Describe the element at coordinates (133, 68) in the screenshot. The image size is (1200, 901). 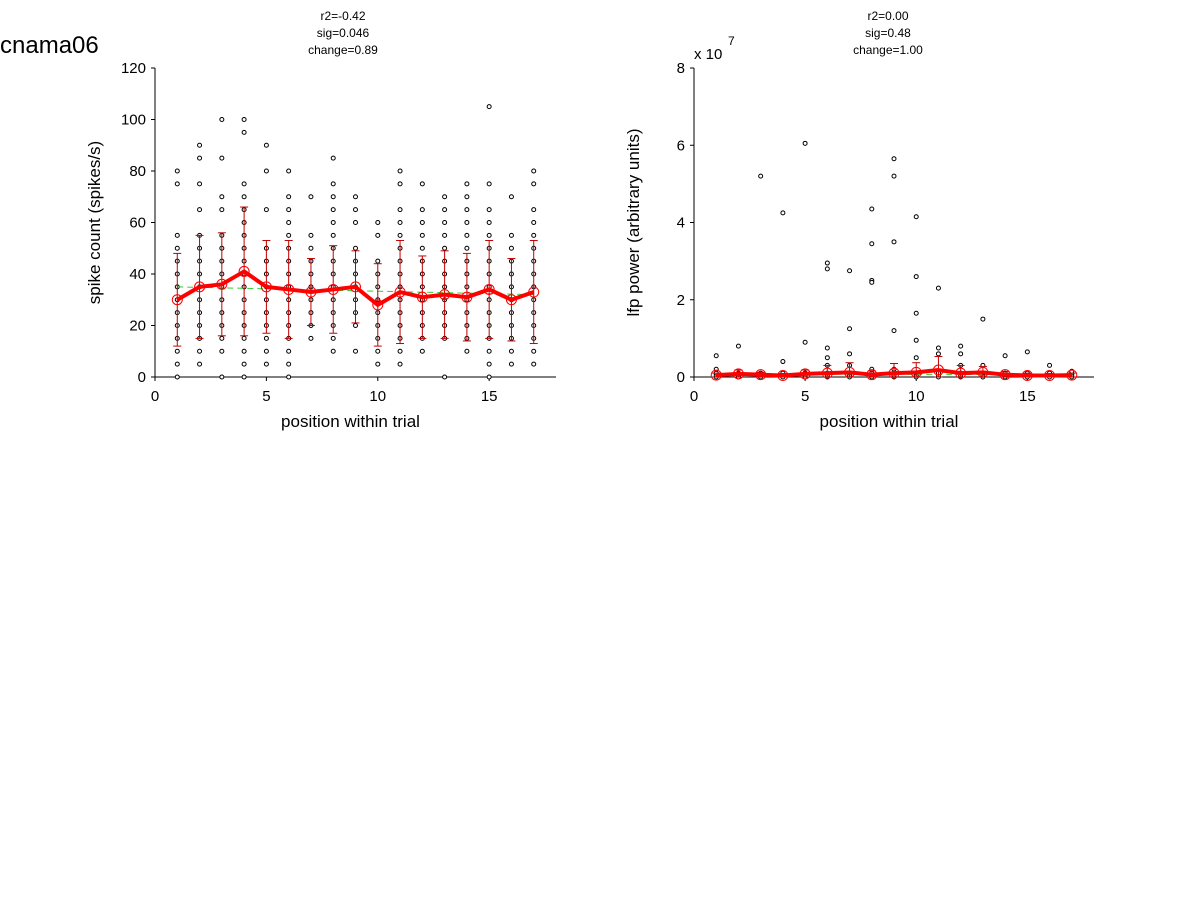
I see `y-tick-label: 120` at that location.